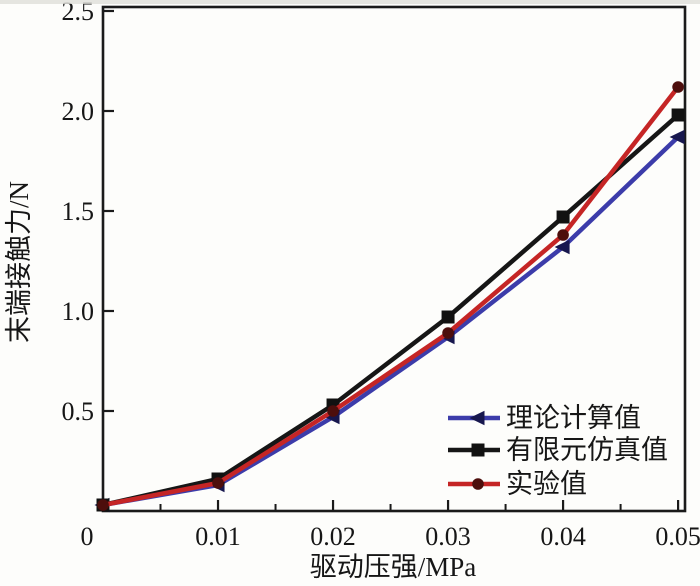  I want to click on y-tick-label: 1.5, so click(78, 211).